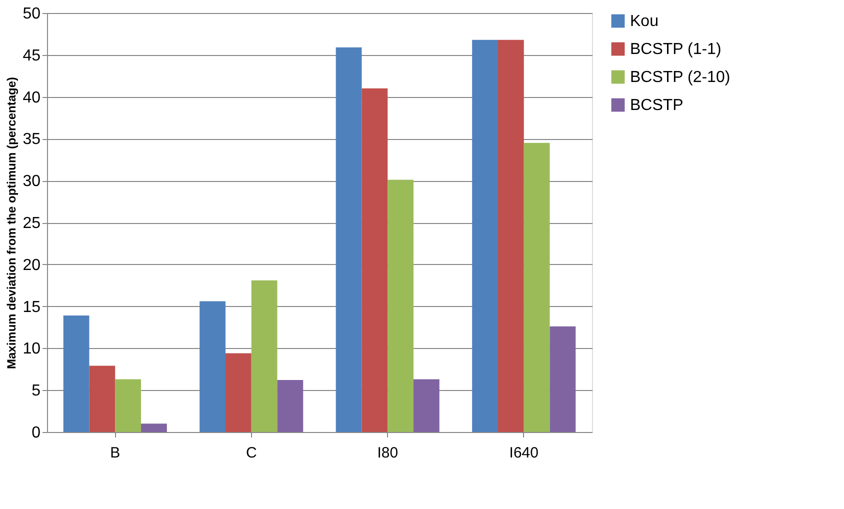 Image resolution: width=844 pixels, height=509 pixels. What do you see at coordinates (680, 77) in the screenshot?
I see `legend-label: BCSTP (2-10)` at bounding box center [680, 77].